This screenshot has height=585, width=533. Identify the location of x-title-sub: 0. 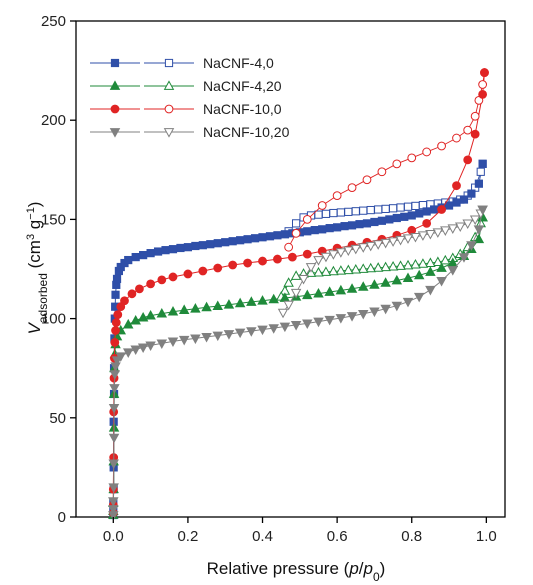
(376, 577).